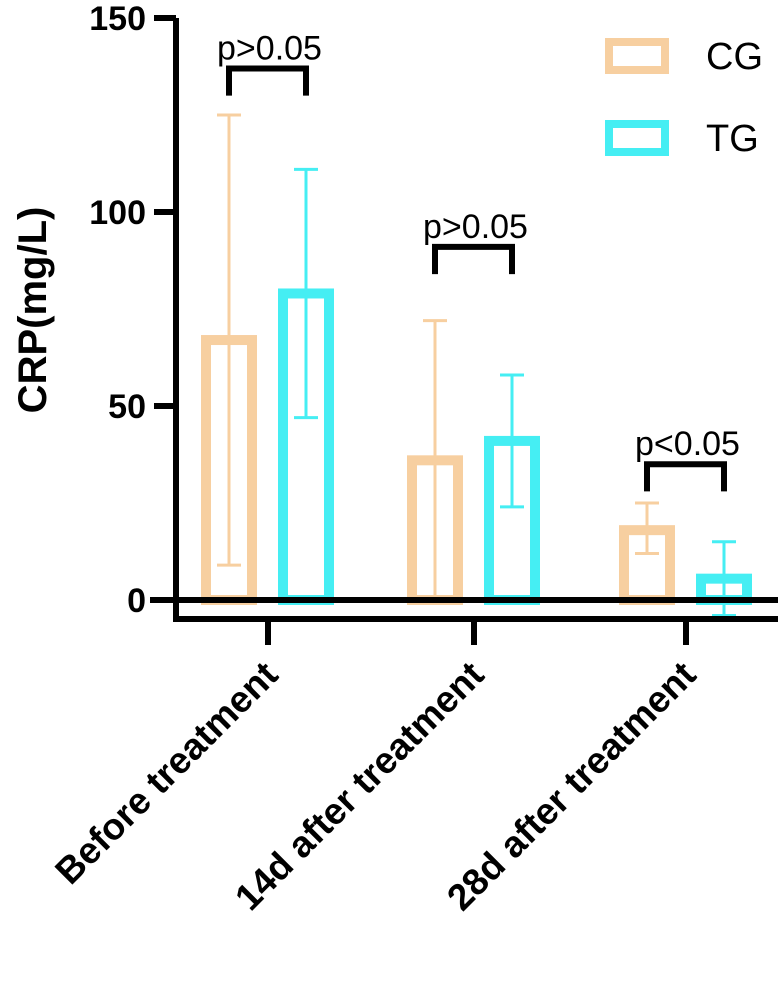 This screenshot has width=783, height=981. I want to click on legend-swatch-cg, so click(637, 56).